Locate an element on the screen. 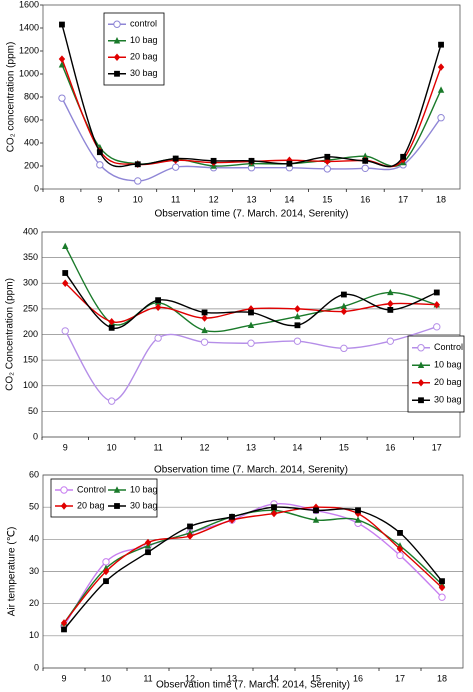  y-axis-title: CO₂ concentration (ppm) is located at coordinates (11, 97).